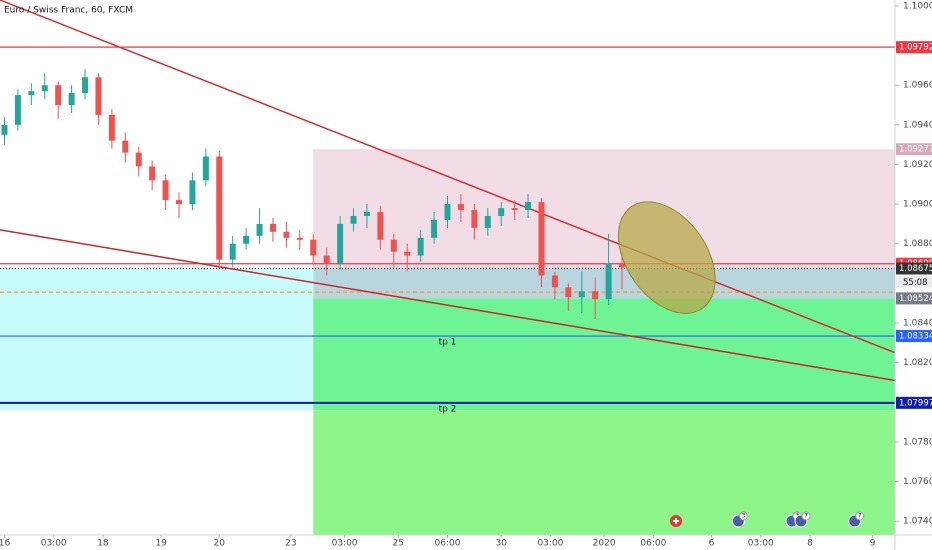 This screenshot has width=932, height=550. What do you see at coordinates (917, 323) in the screenshot?
I see `y-tick-label: 1.08400` at bounding box center [917, 323].